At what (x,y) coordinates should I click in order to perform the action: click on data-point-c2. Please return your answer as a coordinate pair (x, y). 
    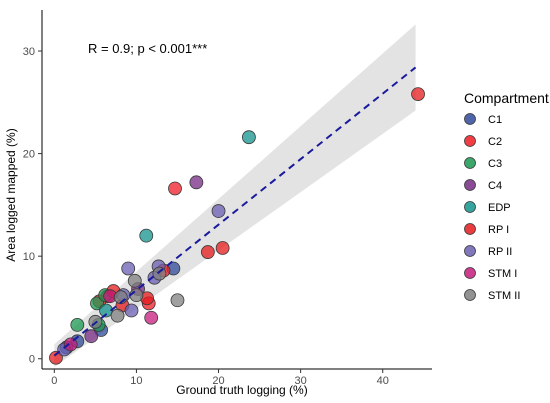
    Looking at the image, I should click on (175, 188).